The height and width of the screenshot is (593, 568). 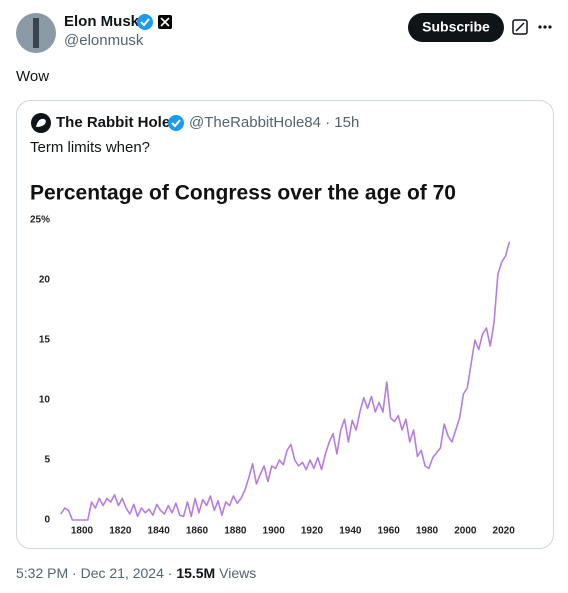 I want to click on avatar-figure, so click(x=36, y=33).